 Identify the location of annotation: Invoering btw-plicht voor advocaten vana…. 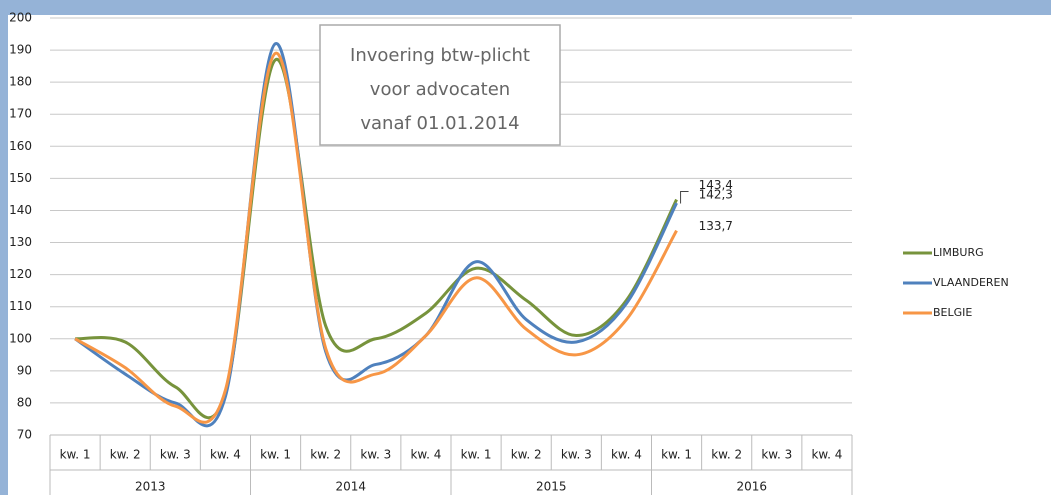
(440, 85).